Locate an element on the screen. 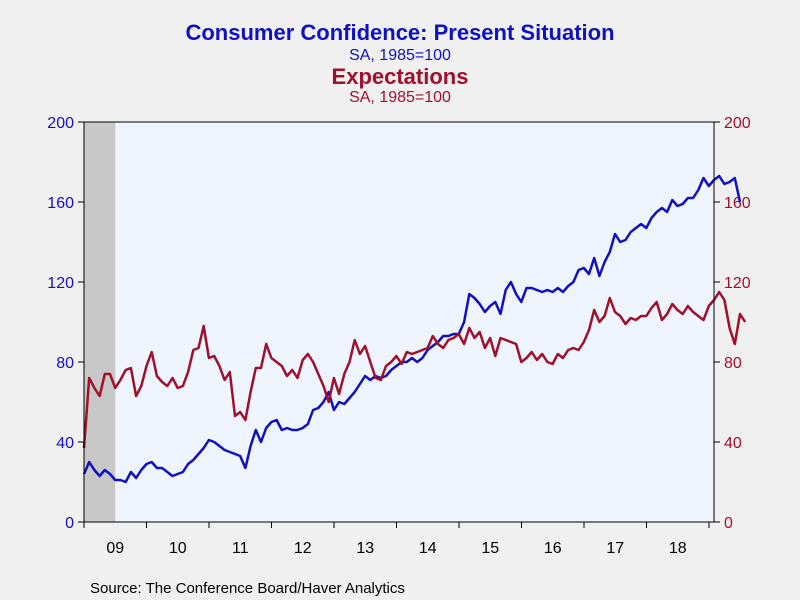 The height and width of the screenshot is (600, 800). left-tick-label: 80 is located at coordinates (65, 363).